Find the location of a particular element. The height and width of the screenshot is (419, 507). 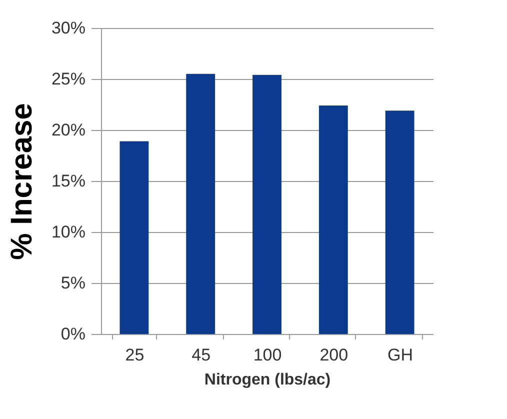

y-tick-label: 25% is located at coordinates (68, 79).